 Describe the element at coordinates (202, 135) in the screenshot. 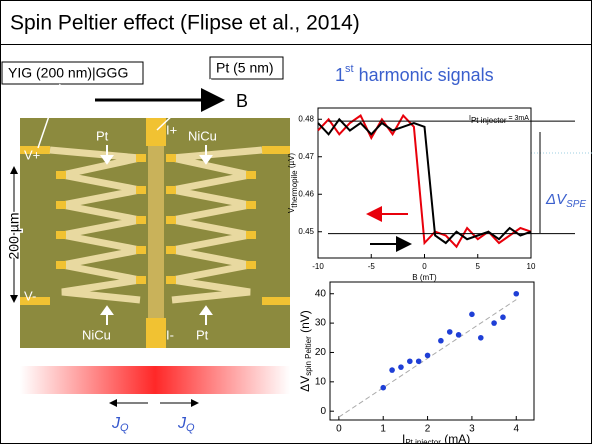

I see `label-nicu-top: NiCu` at that location.